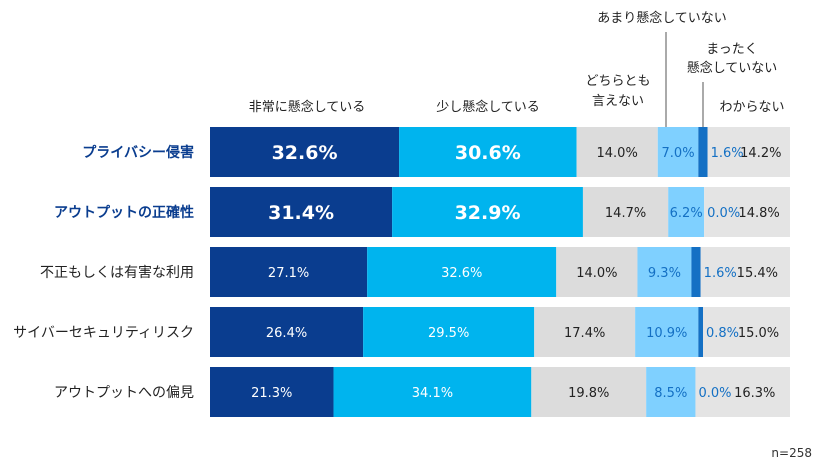  I want to click on category-label: サイバーセキュリティリスク, so click(103, 333).